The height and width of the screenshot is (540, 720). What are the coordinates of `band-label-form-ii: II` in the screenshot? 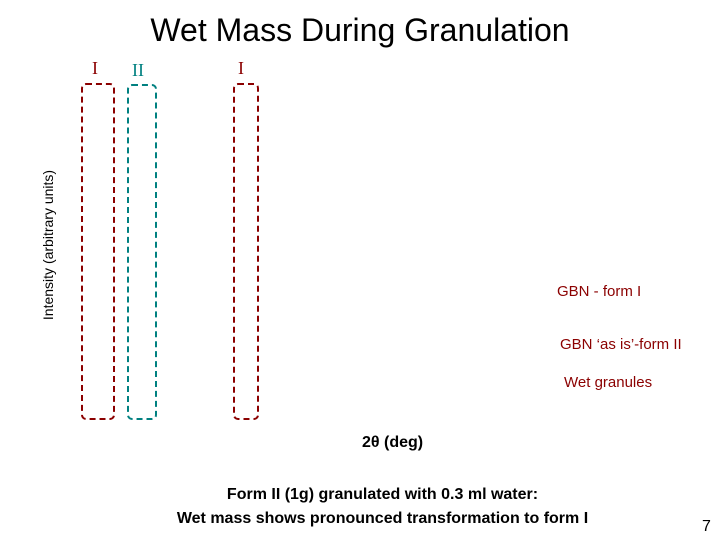 It's located at (138, 70).